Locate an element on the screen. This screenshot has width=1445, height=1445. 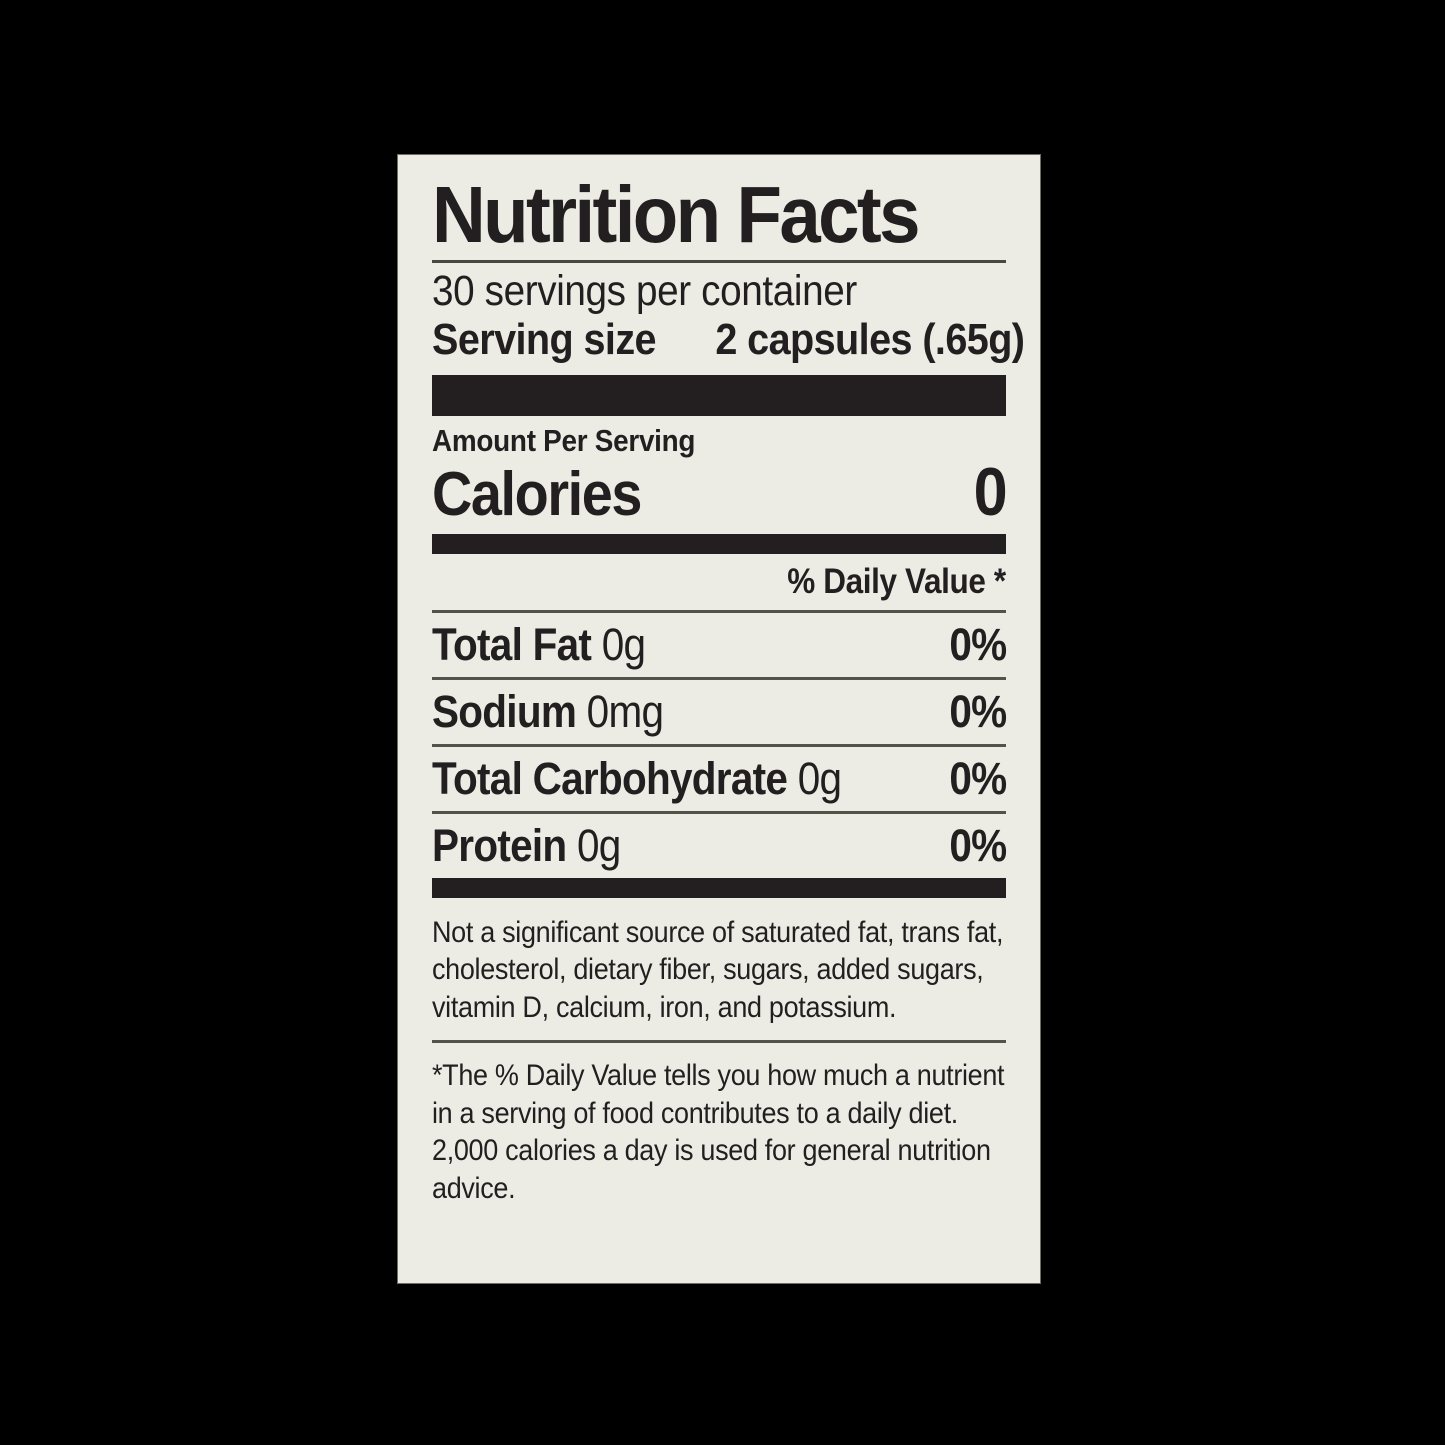
nutrient-name: Protein 0g is located at coordinates (526, 845).